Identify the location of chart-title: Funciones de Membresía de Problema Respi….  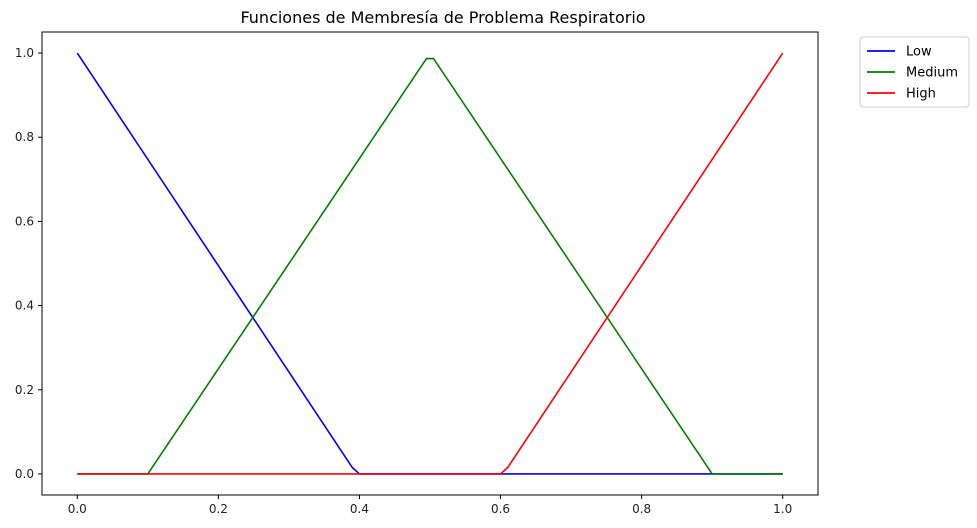
(442, 17).